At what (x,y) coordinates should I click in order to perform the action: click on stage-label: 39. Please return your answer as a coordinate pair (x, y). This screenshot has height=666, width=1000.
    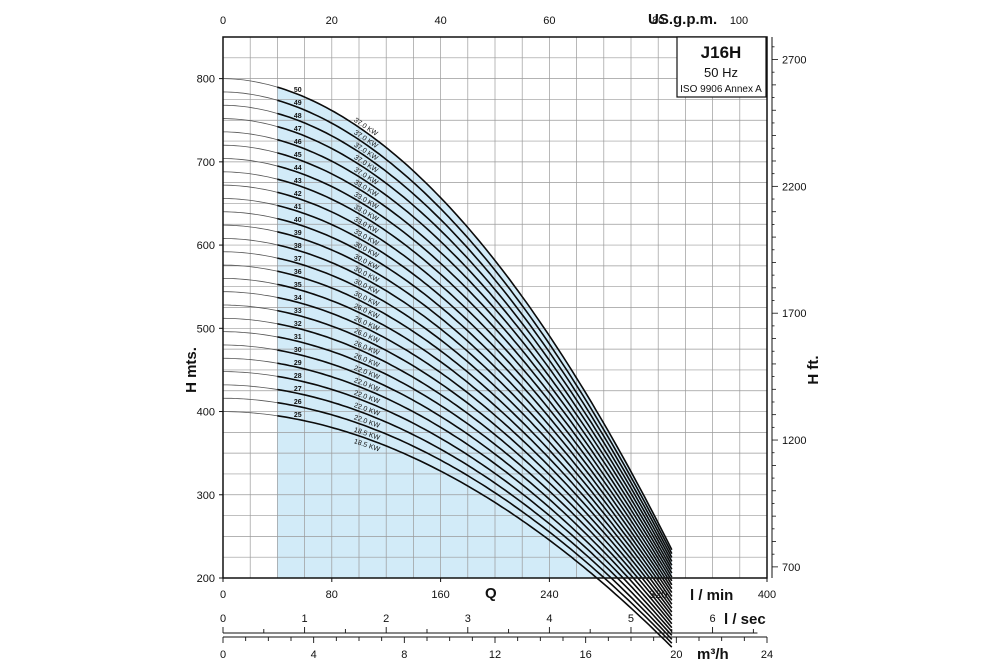
    Looking at the image, I should click on (298, 233).